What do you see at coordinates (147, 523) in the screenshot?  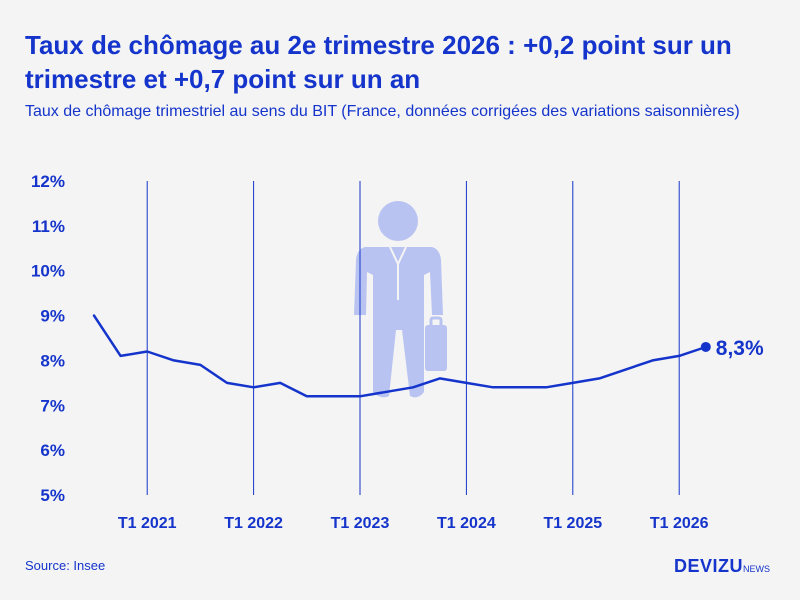 I see `x-tick-label: T1 2021` at bounding box center [147, 523].